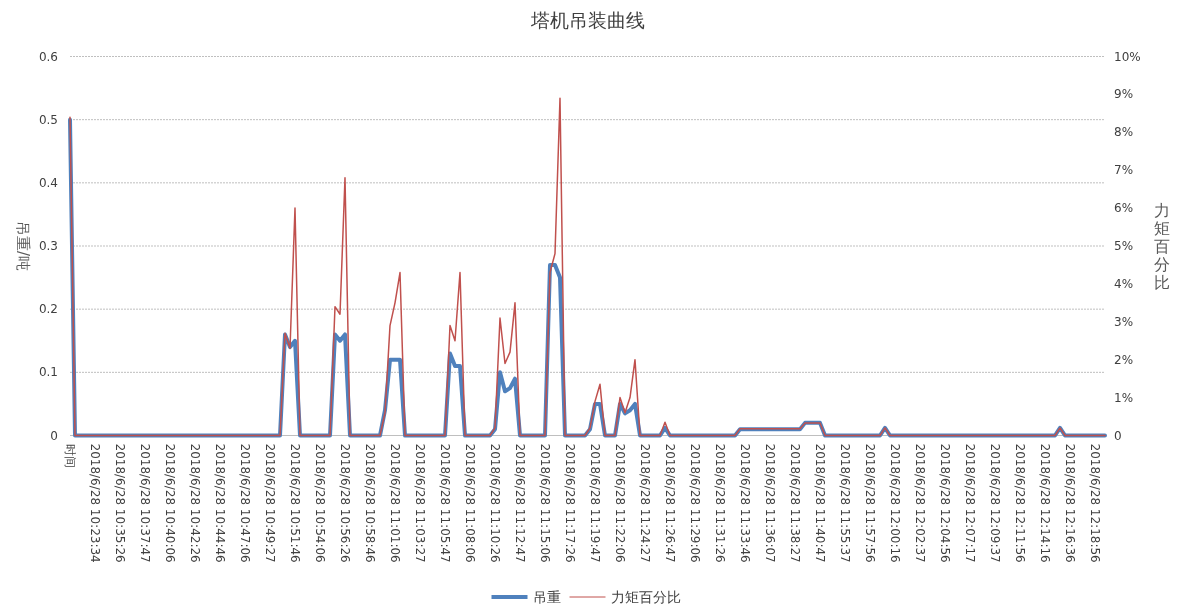 The height and width of the screenshot is (611, 1181). Describe the element at coordinates (145, 503) in the screenshot. I see `x-tick-label: 2018/6/28 10:37:47` at that location.